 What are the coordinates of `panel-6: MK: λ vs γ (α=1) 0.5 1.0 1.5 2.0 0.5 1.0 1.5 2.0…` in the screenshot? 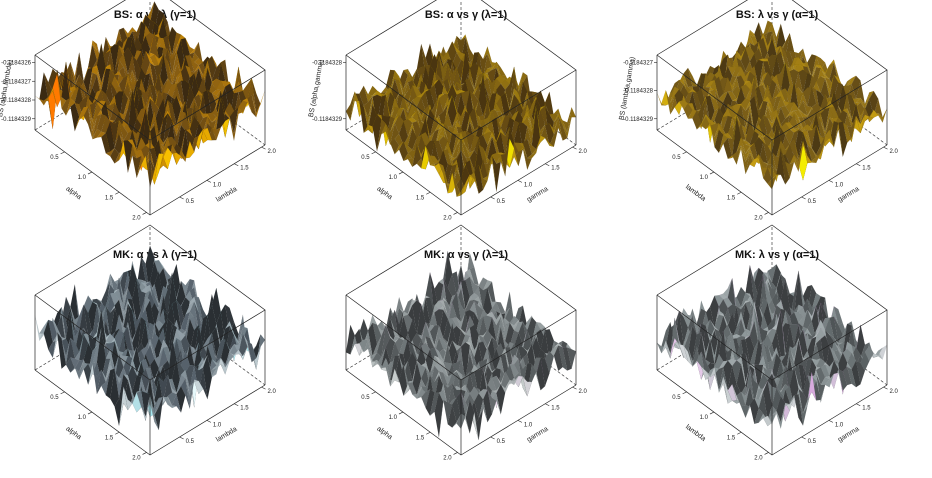 It's located at (777, 342).